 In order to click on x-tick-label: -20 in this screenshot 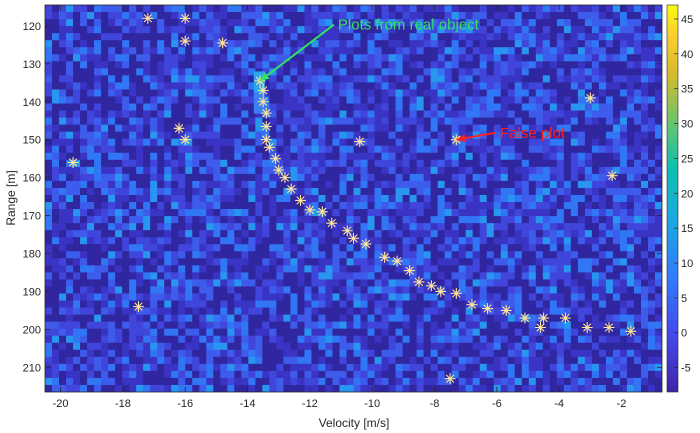, I will do `click(61, 404)`.